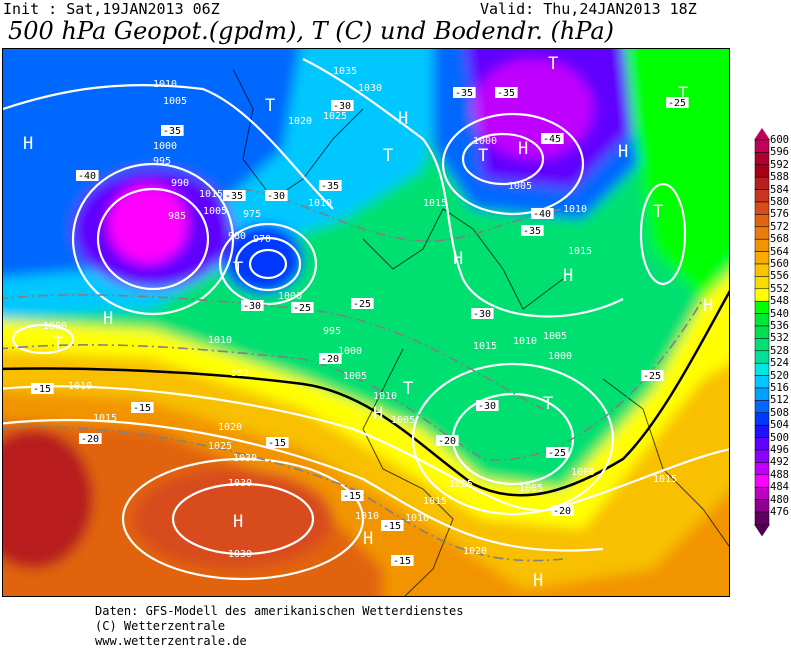 The height and width of the screenshot is (648, 791). What do you see at coordinates (779, 499) in the screenshot?
I see `legend-label: 480` at bounding box center [779, 499].